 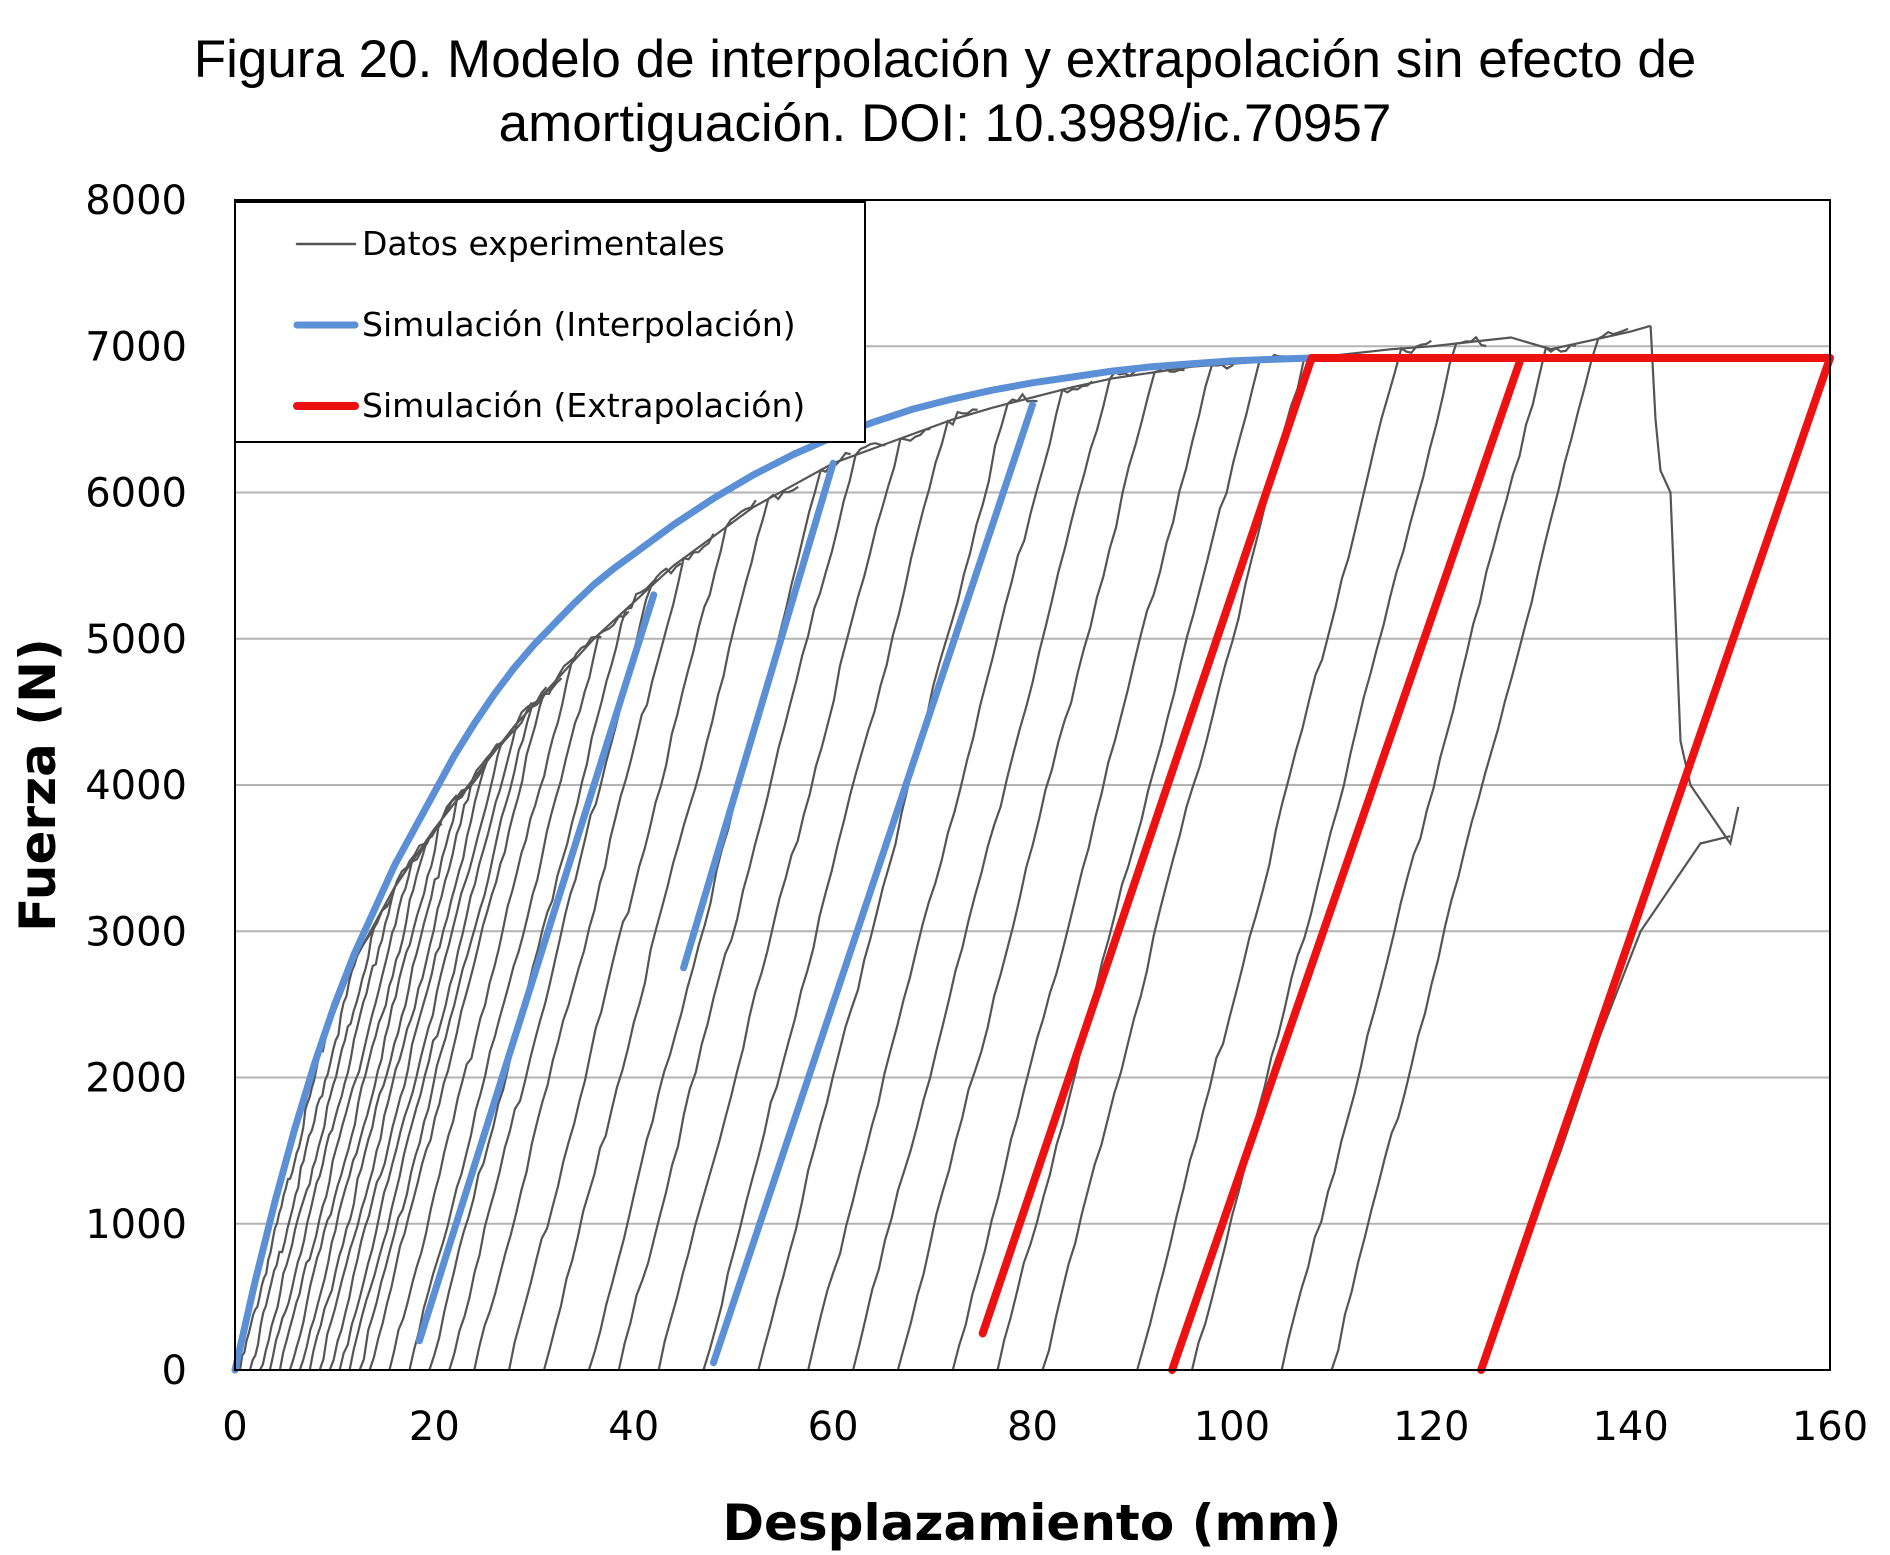 I want to click on legend-entry-label: Simulación (Extrapolación), so click(x=583, y=405).